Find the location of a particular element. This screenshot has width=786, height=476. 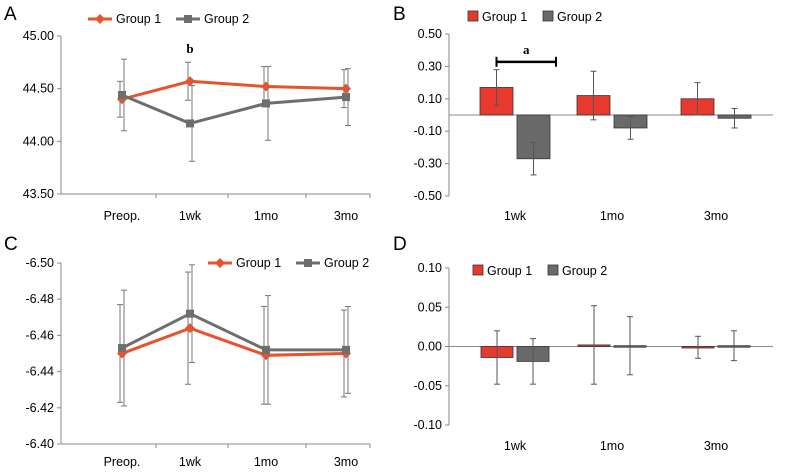

y-tick-label: -6.42 is located at coordinates (40, 408).